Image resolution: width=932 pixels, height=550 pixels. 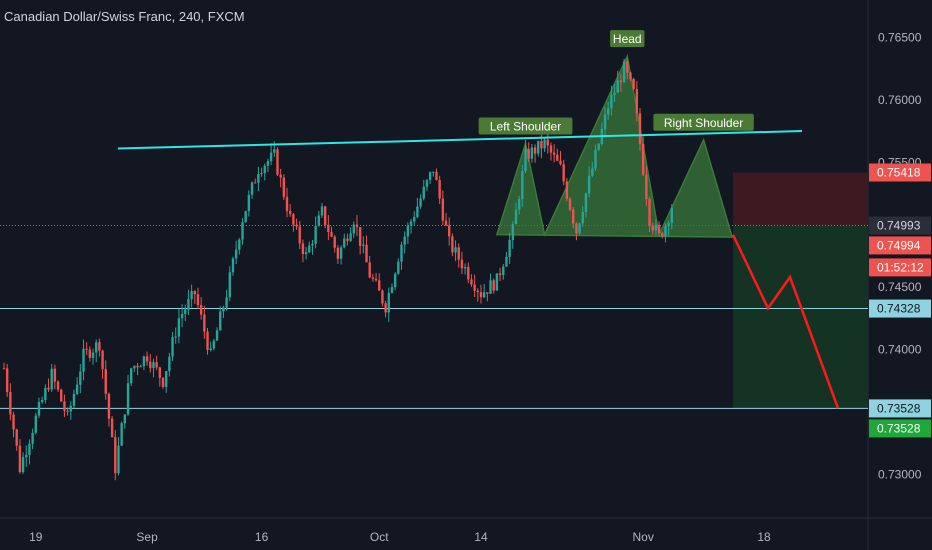 What do you see at coordinates (899, 245) in the screenshot?
I see `price-tag-text: 0.74994` at bounding box center [899, 245].